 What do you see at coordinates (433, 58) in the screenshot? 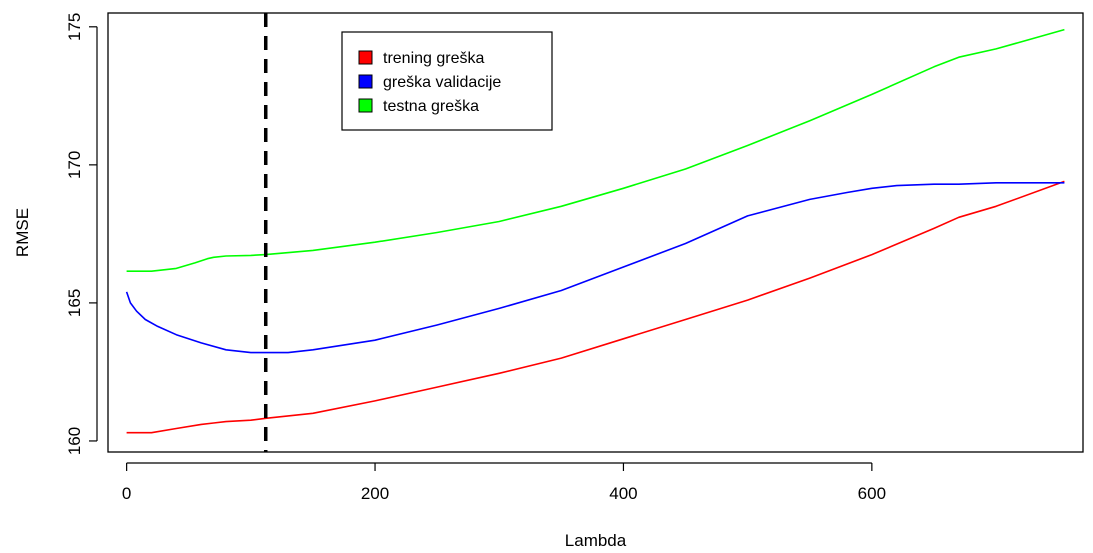
I see `legend-label: trening greška` at bounding box center [433, 58].